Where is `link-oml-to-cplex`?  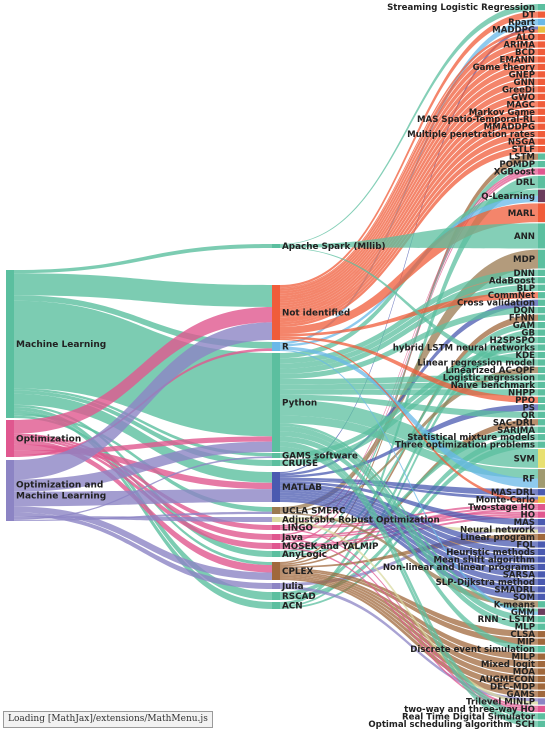 link-oml-to-cplex is located at coordinates (143, 543).